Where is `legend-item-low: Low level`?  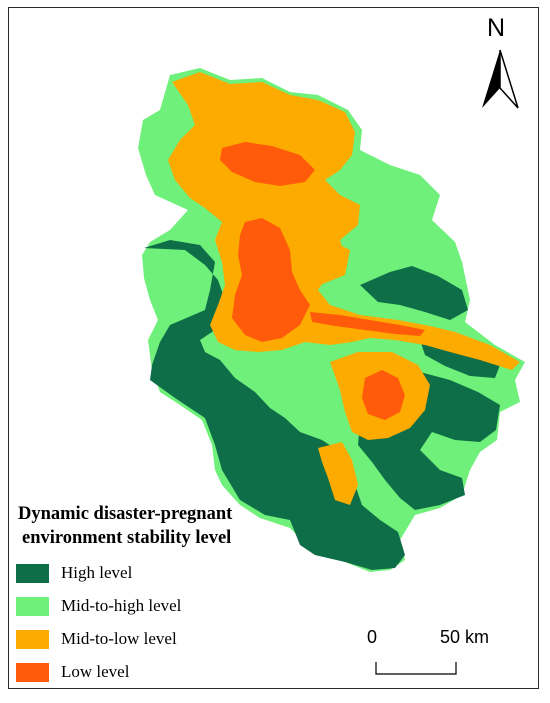
legend-item-low: Low level is located at coordinates (72, 672).